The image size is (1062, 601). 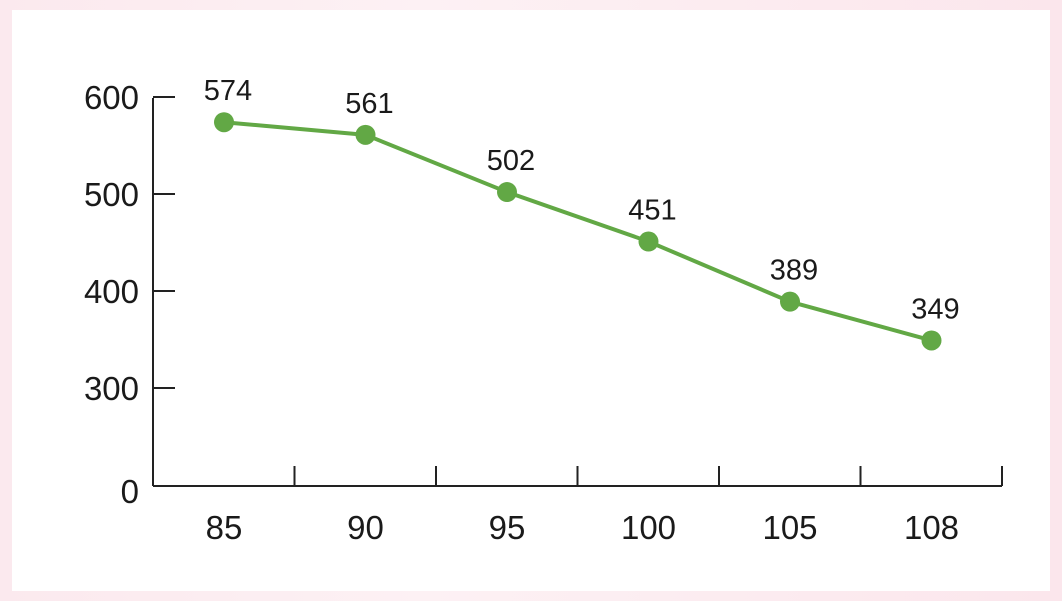 What do you see at coordinates (224, 527) in the screenshot?
I see `x-tick-label: 85` at bounding box center [224, 527].